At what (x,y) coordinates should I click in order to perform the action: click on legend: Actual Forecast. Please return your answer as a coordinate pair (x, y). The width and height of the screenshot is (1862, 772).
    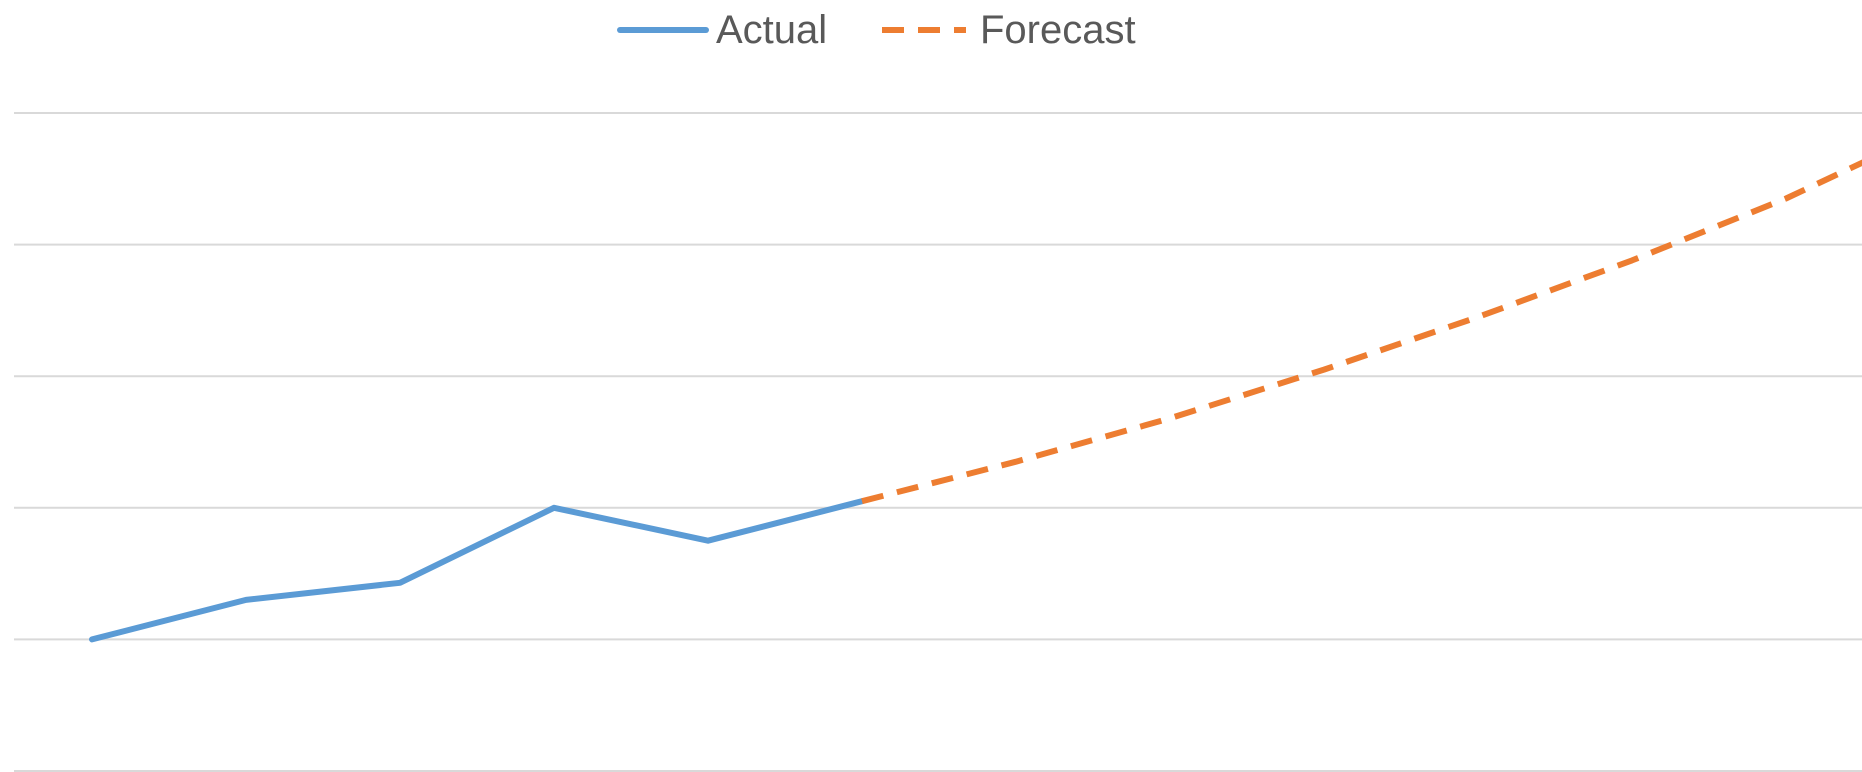
    Looking at the image, I should click on (876, 30).